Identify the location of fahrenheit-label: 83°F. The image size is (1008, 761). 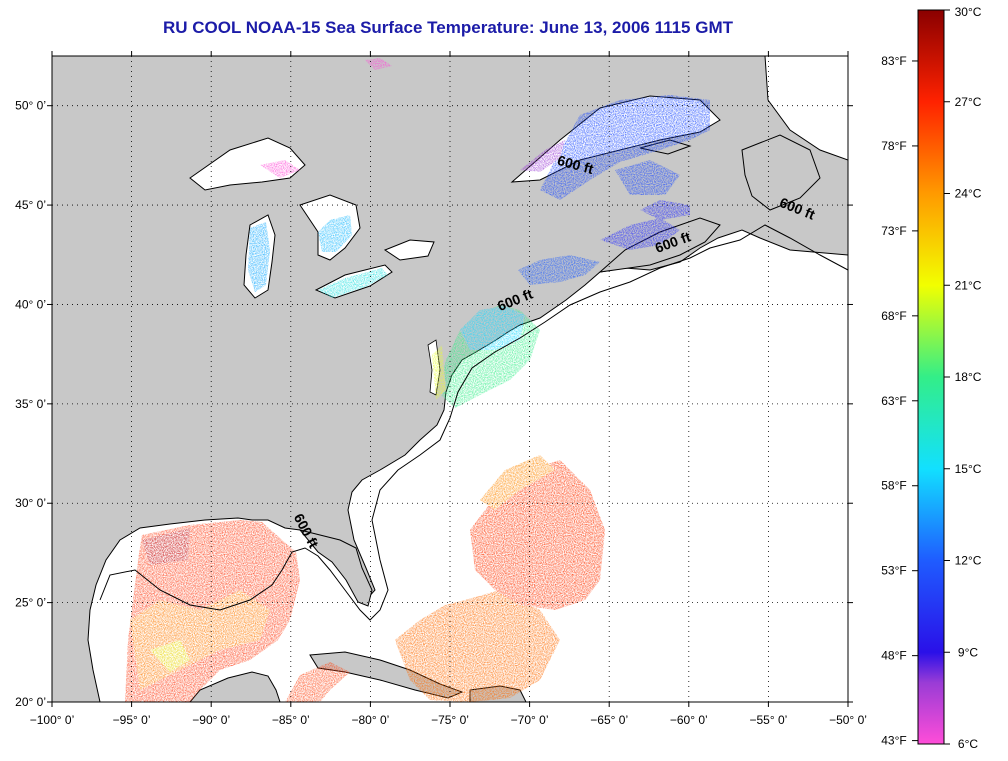
(893, 61).